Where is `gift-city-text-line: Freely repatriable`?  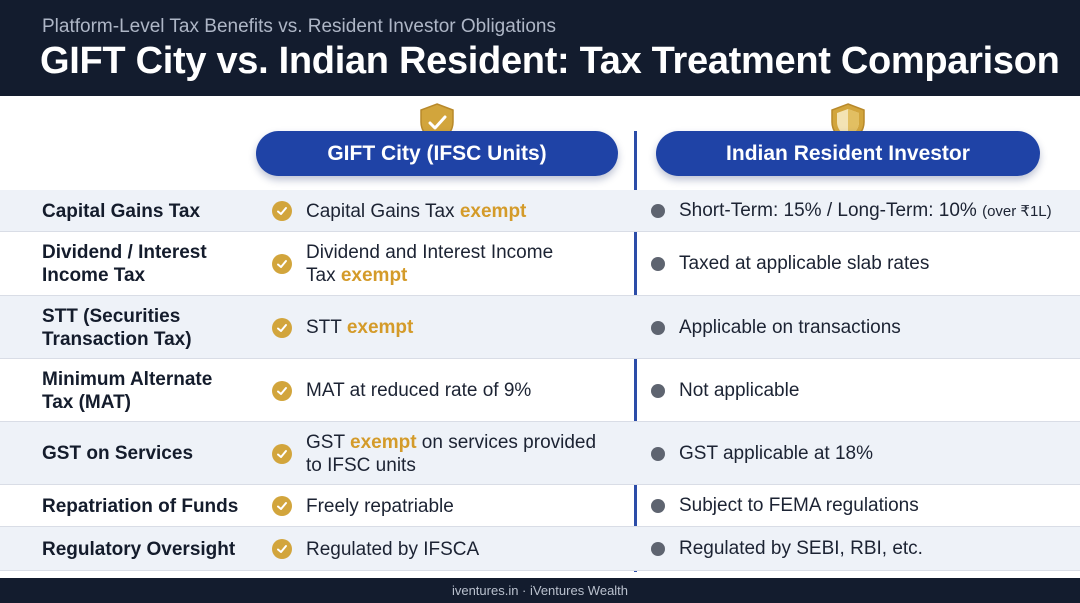
gift-city-text-line: Freely repatriable is located at coordinates (466, 506).